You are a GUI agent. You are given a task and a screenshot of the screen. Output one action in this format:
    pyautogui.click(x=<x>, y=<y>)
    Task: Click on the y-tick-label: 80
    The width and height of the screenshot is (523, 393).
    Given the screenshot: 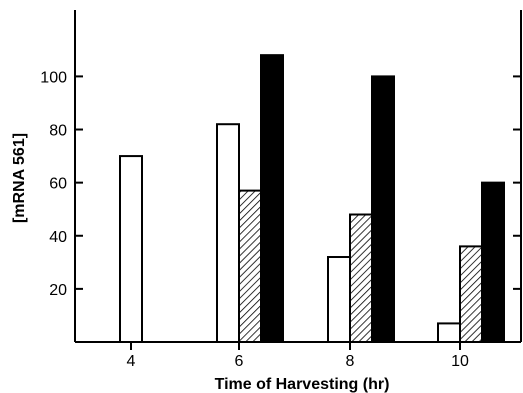 What is the action you would take?
    pyautogui.click(x=58, y=131)
    